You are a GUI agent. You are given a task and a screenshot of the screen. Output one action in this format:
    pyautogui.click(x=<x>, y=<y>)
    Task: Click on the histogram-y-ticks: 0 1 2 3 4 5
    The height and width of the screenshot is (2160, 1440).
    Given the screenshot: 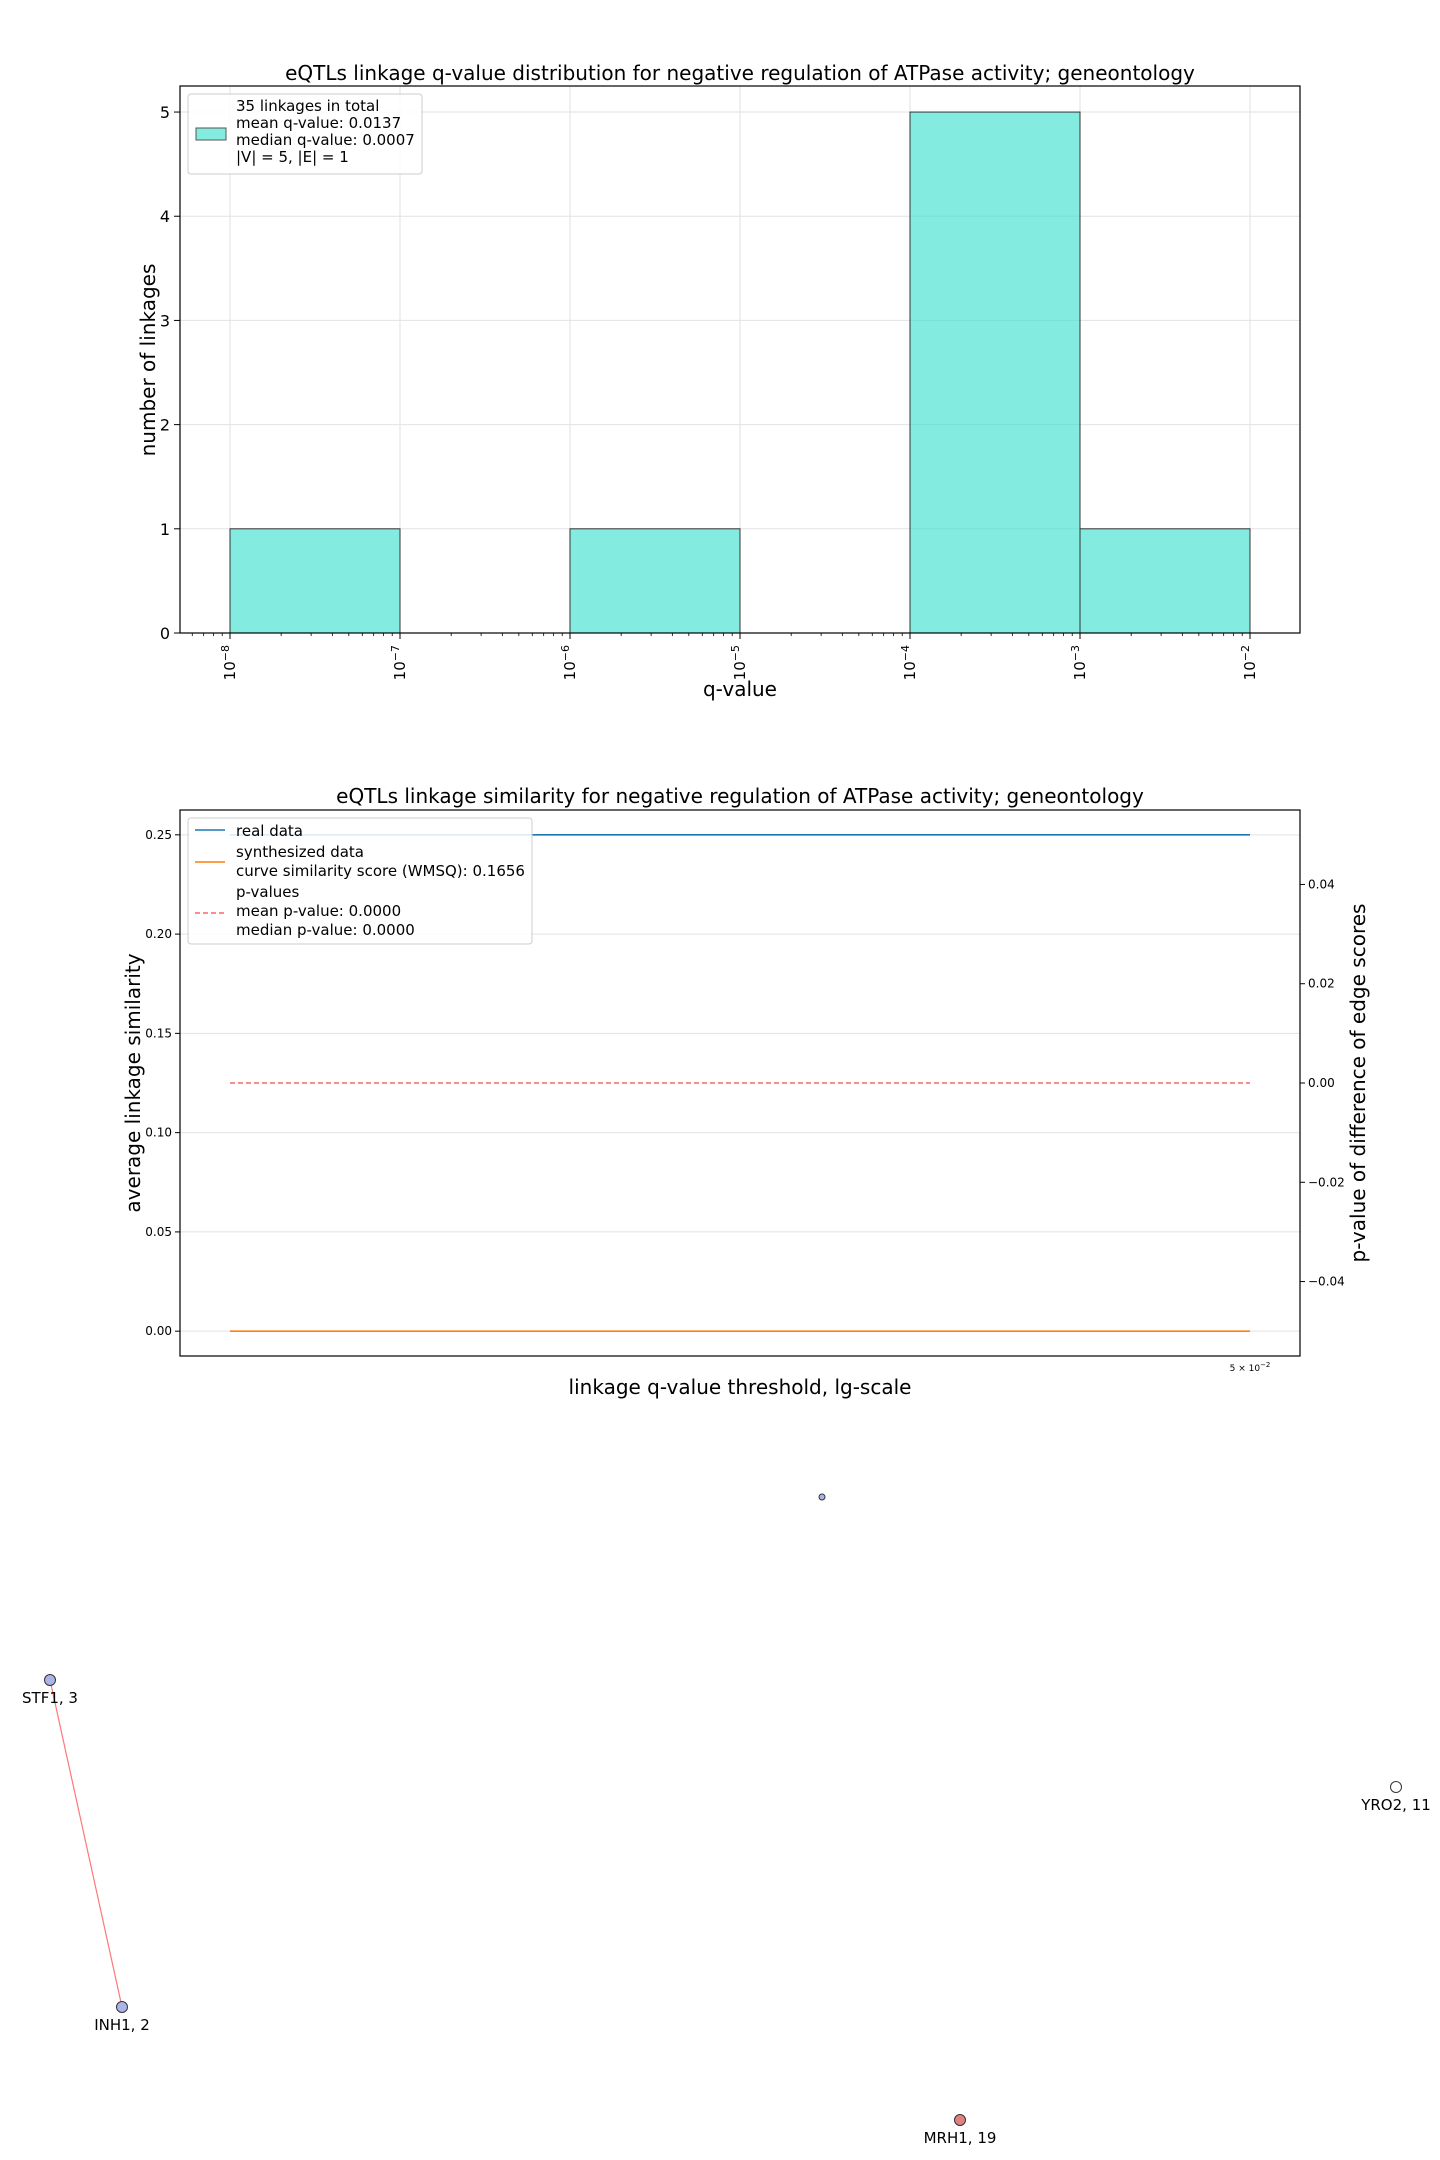 What is the action you would take?
    pyautogui.click(x=170, y=373)
    